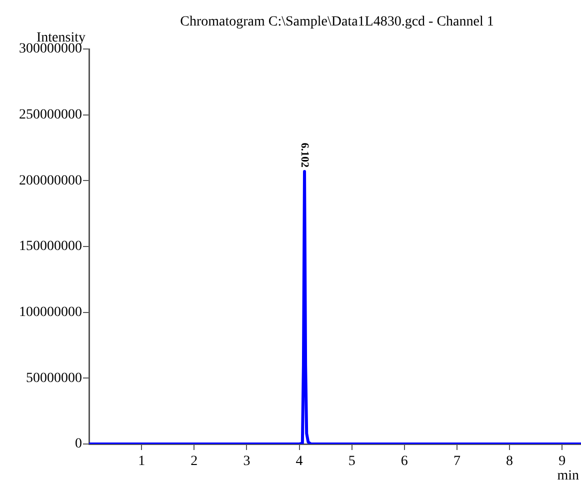  What do you see at coordinates (568, 476) in the screenshot?
I see `x-axis-title: min` at bounding box center [568, 476].